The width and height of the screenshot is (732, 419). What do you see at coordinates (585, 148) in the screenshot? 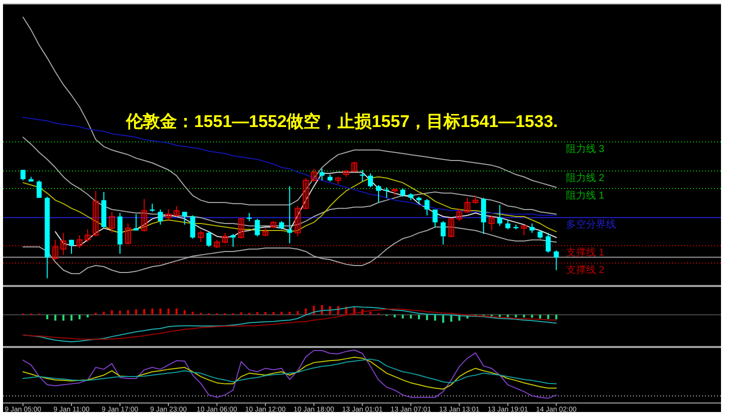
I see `ref-line-label: 阻力线 3` at bounding box center [585, 148].